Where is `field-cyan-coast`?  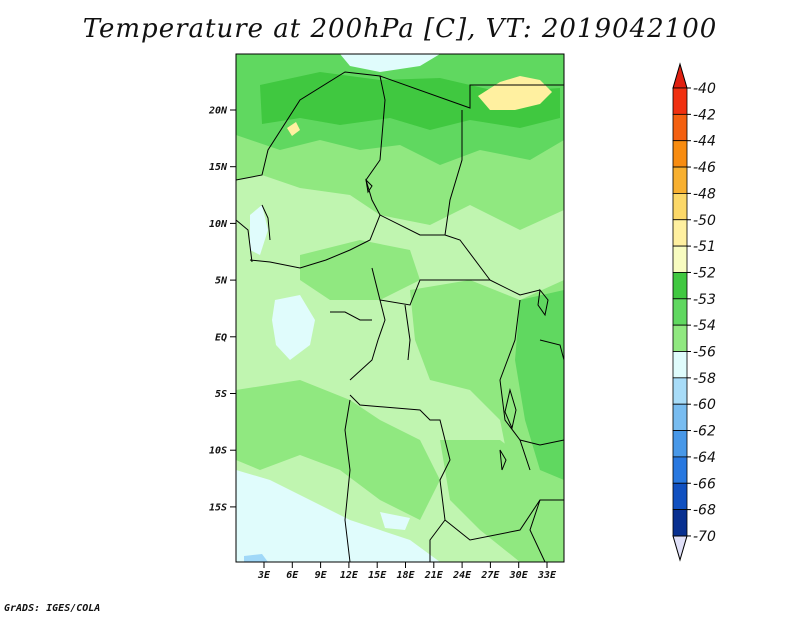
field-cyan-coast is located at coordinates (259, 230).